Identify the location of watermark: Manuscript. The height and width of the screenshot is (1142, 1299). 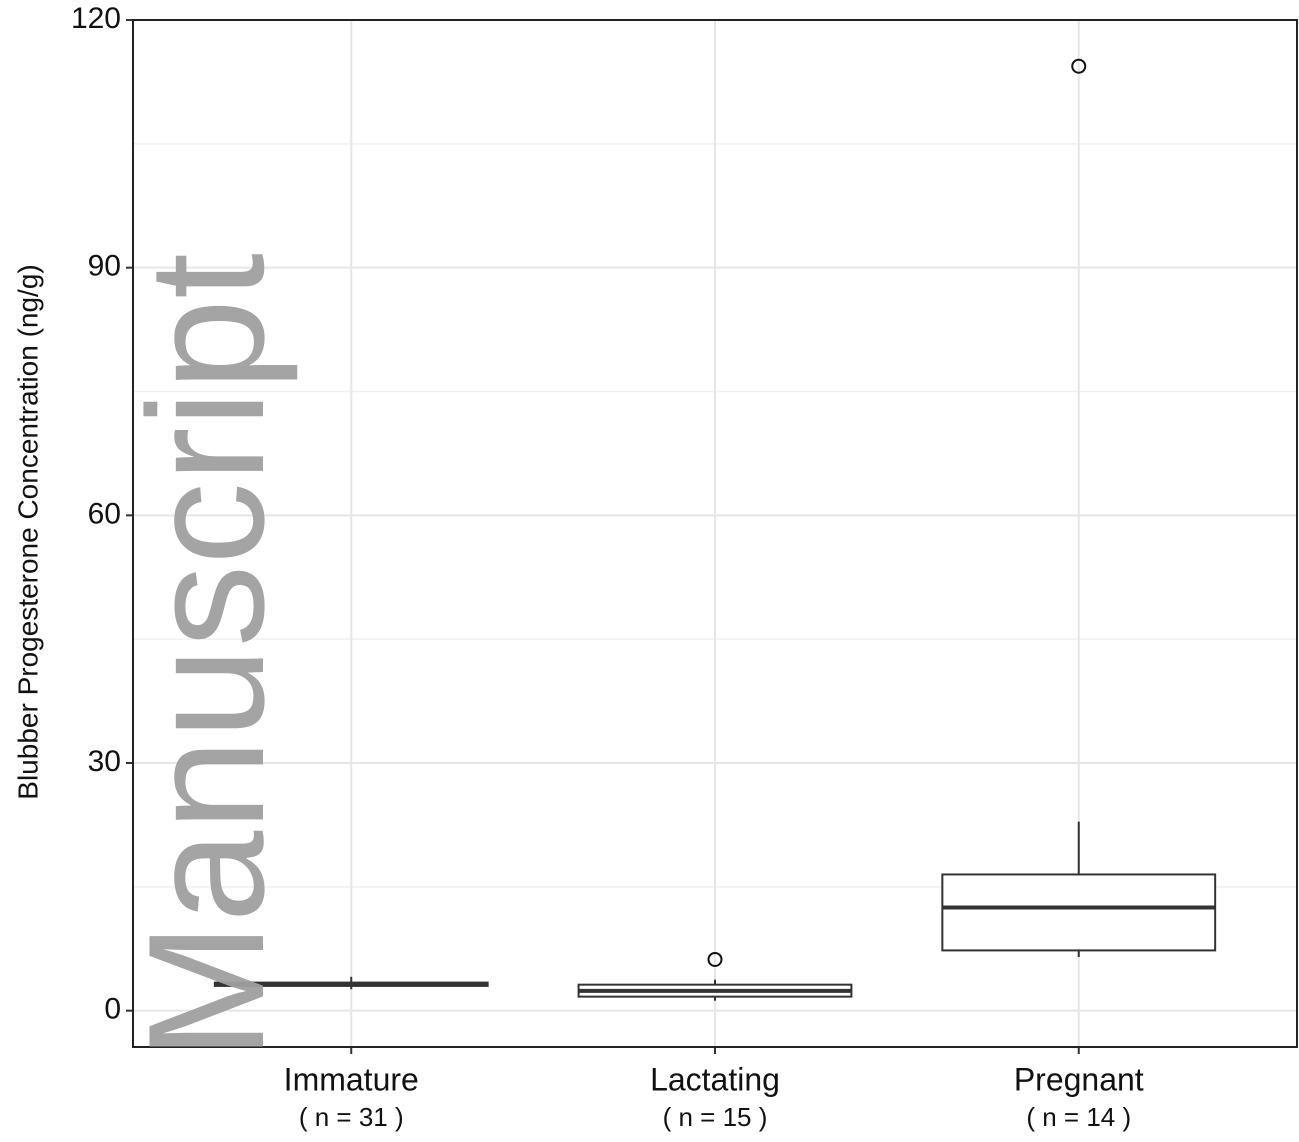
(206, 656).